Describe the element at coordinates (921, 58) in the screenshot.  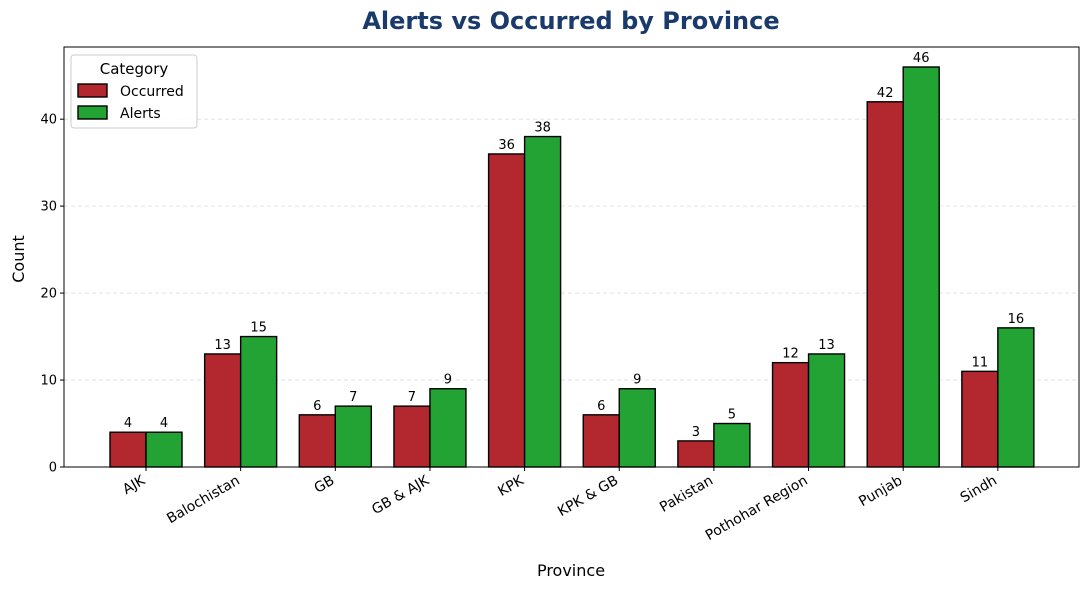
I see `bar-value-label: 46` at that location.